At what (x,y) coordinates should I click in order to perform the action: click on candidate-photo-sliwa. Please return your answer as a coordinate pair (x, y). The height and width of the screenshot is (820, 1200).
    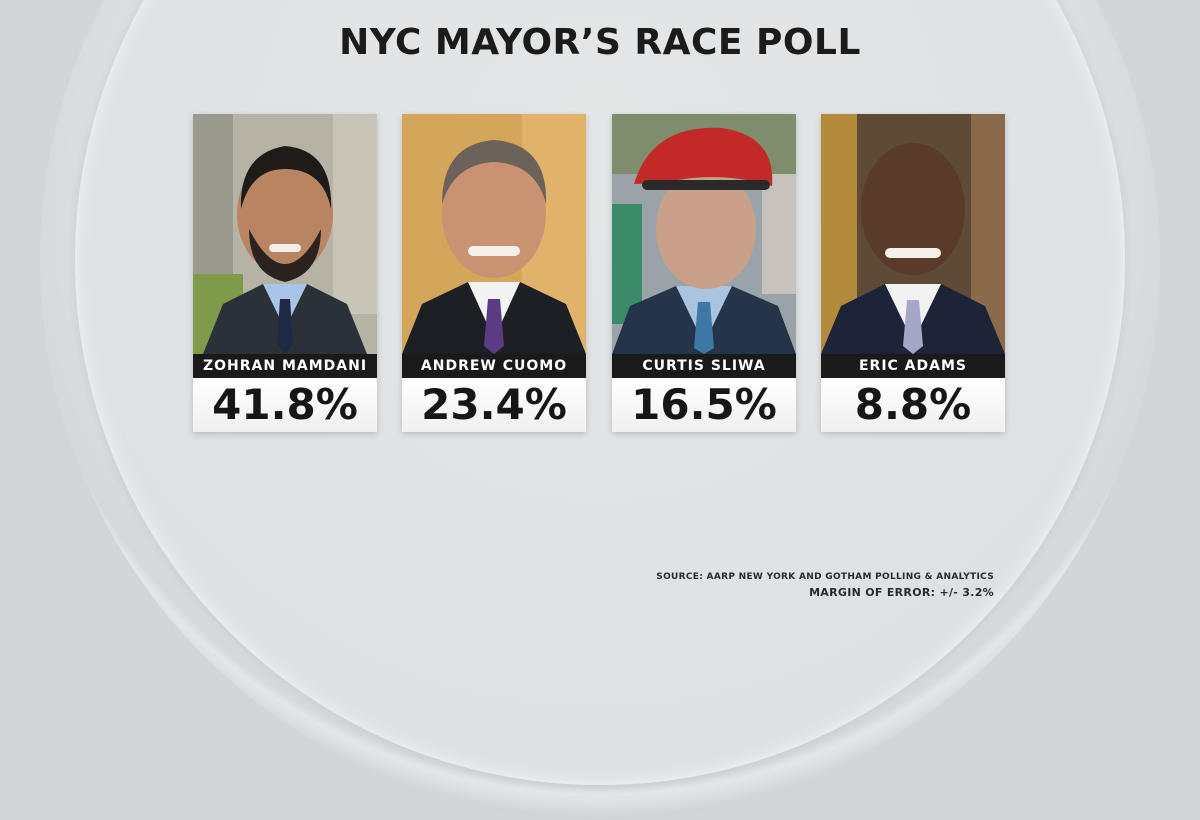
    Looking at the image, I should click on (704, 234).